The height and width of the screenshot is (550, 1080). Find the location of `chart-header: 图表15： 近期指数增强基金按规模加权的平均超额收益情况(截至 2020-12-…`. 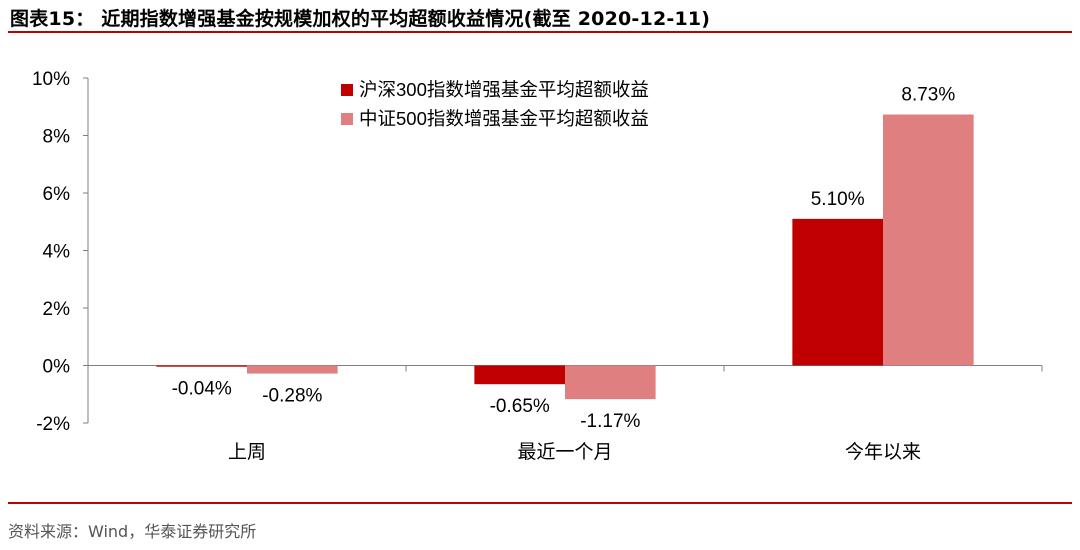

chart-header: 图表15： 近期指数增强基金按规模加权的平均超额收益情况(截至 2020-12-… is located at coordinates (540, 17).